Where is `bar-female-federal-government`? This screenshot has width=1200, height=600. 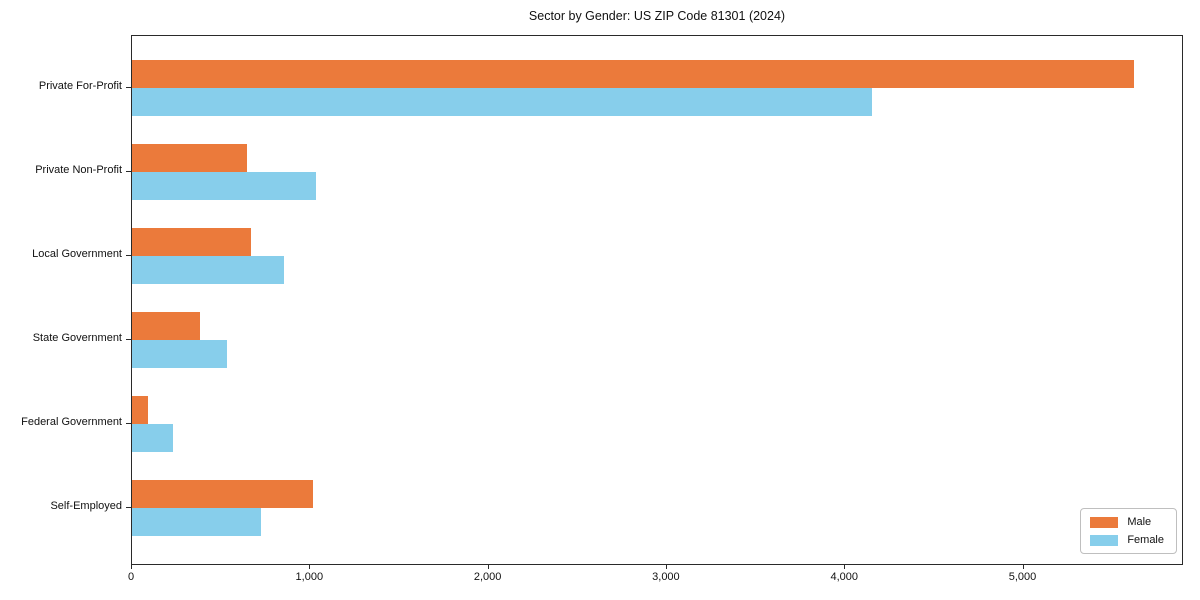 bar-female-federal-government is located at coordinates (153, 438).